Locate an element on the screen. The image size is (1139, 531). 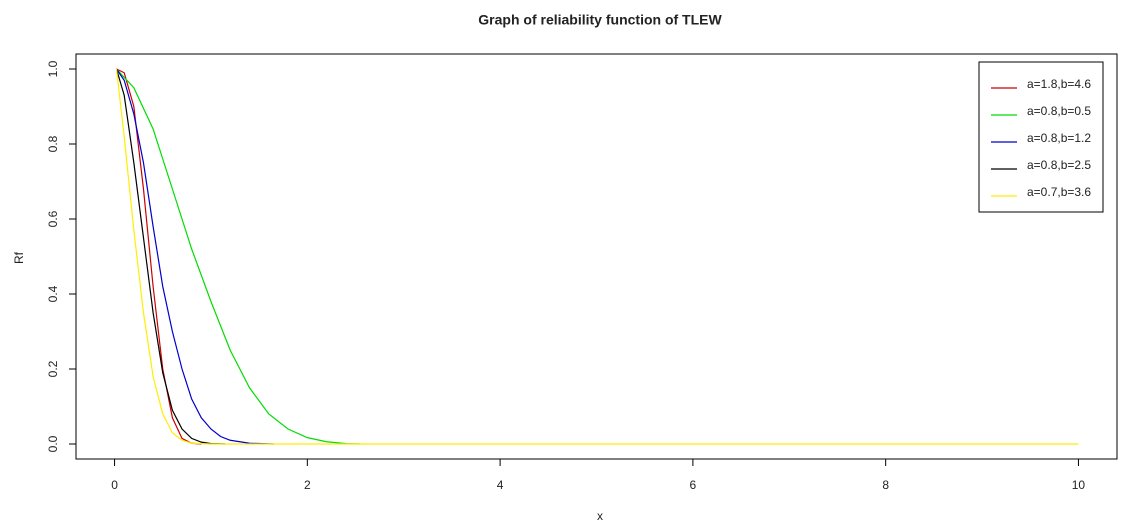
y-tick-label: 0.4 is located at coordinates (53, 293).